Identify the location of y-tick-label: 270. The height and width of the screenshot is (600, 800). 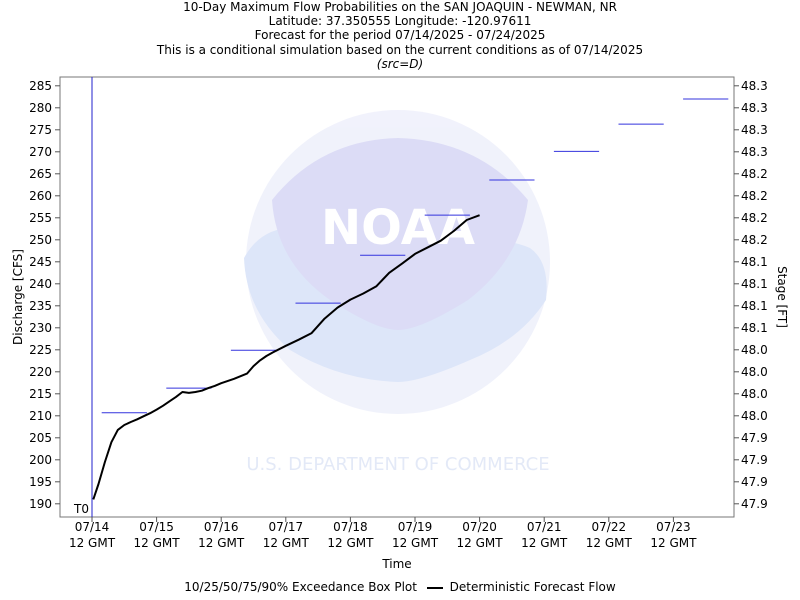
(40, 152).